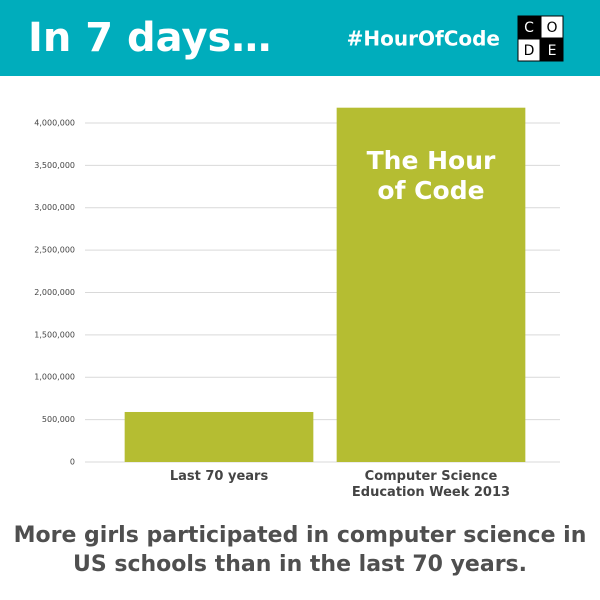 Image resolution: width=600 pixels, height=600 pixels. Describe the element at coordinates (54, 207) in the screenshot. I see `y-tick-label: 3,000,000` at that location.